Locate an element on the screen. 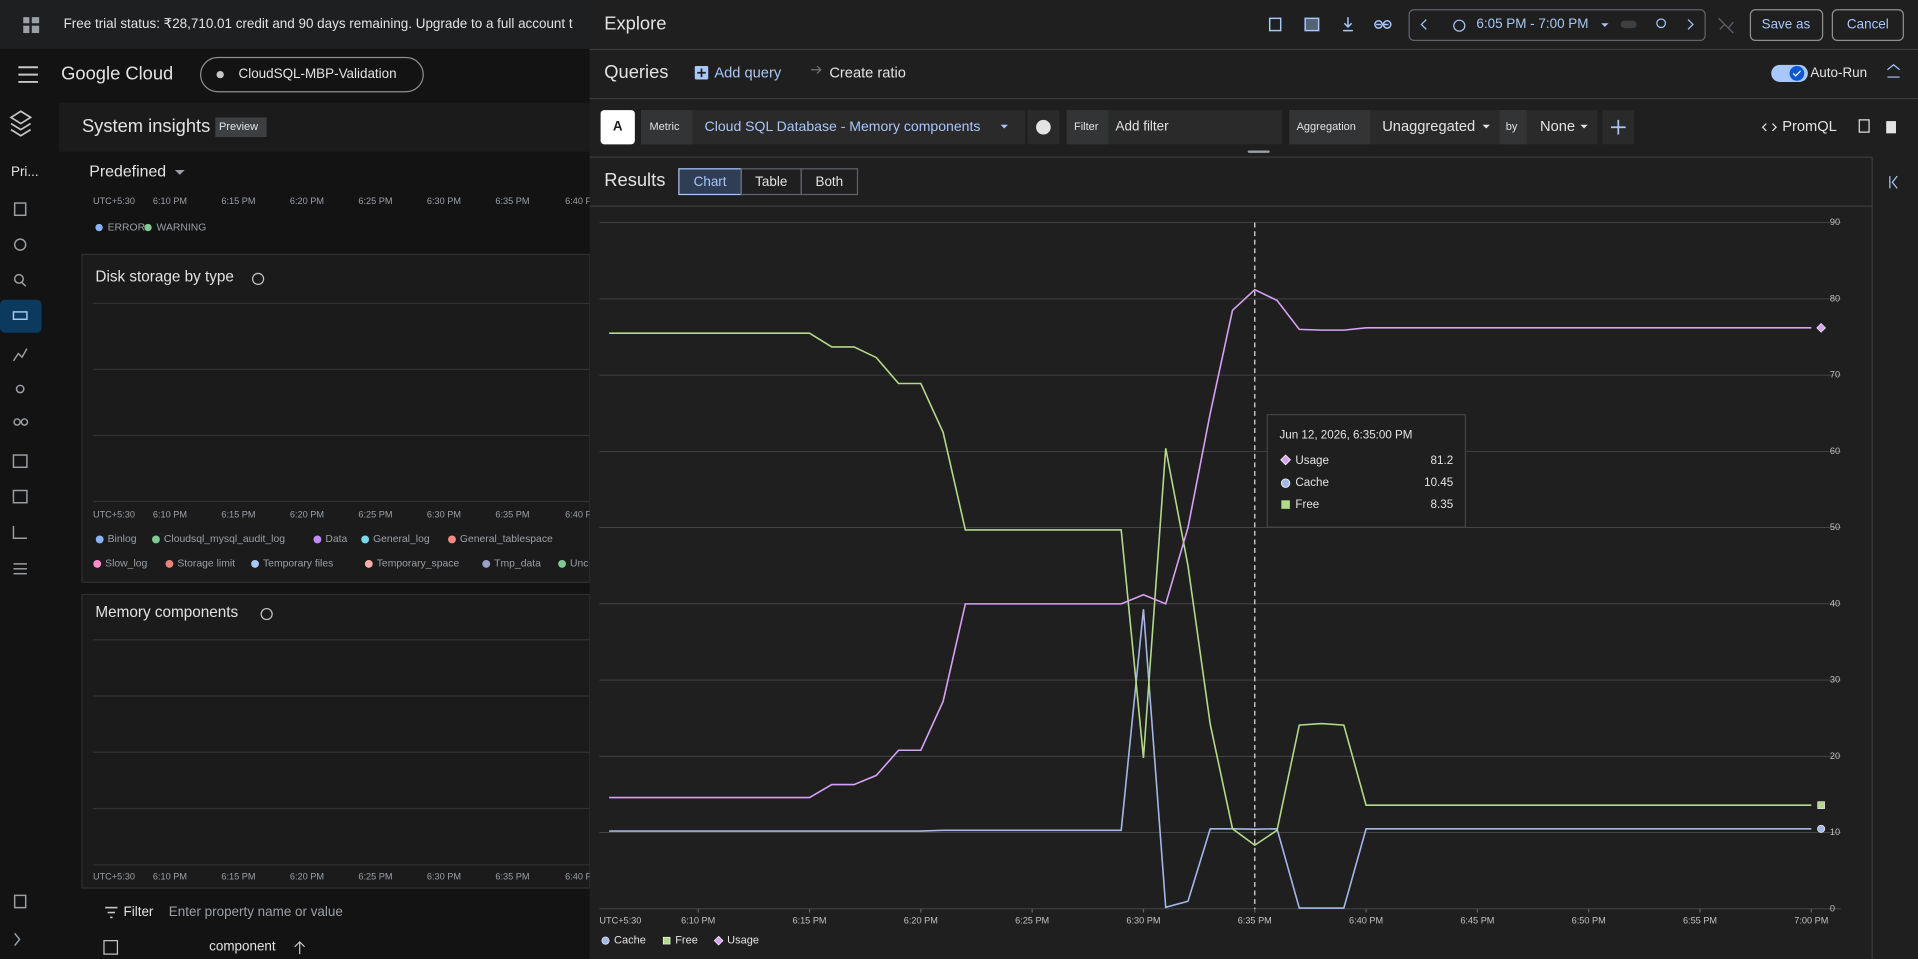  query-letter-box is located at coordinates (617, 127).